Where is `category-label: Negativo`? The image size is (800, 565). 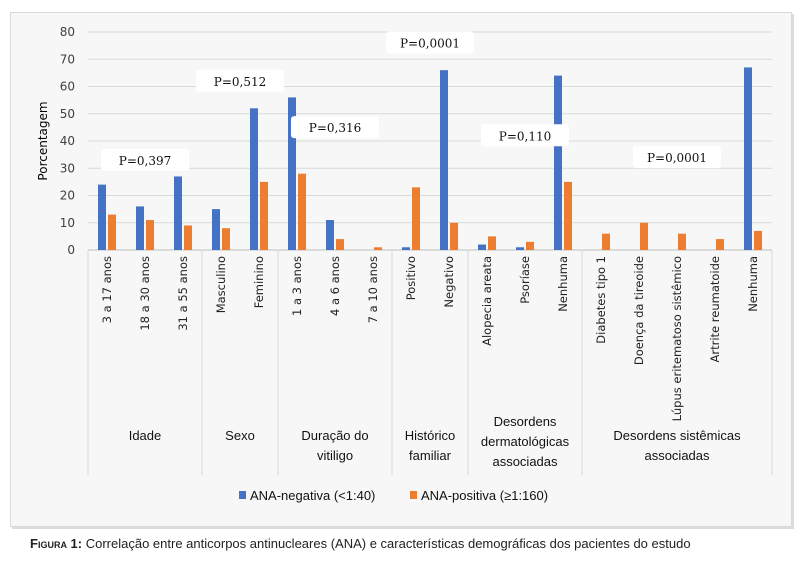
category-label: Negativo is located at coordinates (449, 282).